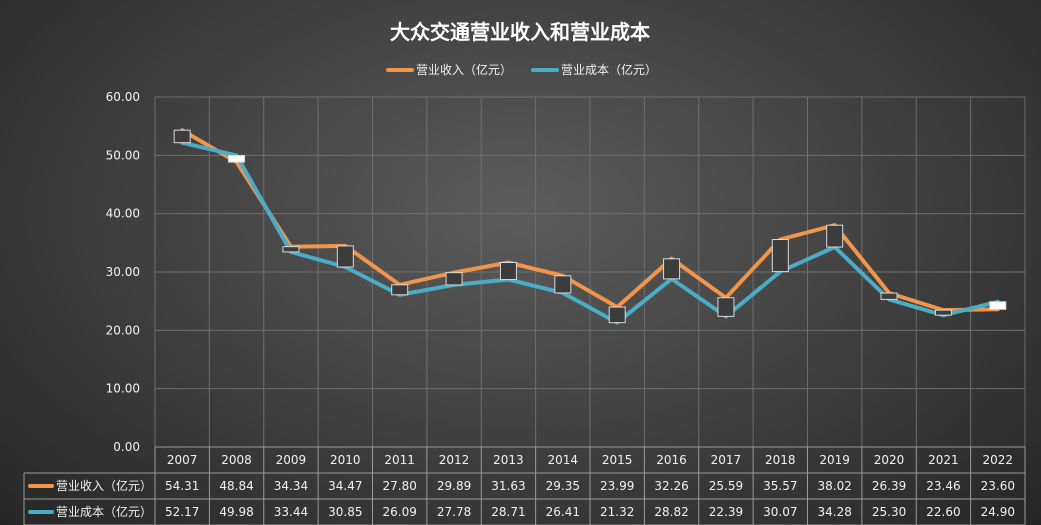 Image resolution: width=1041 pixels, height=525 pixels. Describe the element at coordinates (345, 512) in the screenshot. I see `table-cell-value: 30.85` at that location.